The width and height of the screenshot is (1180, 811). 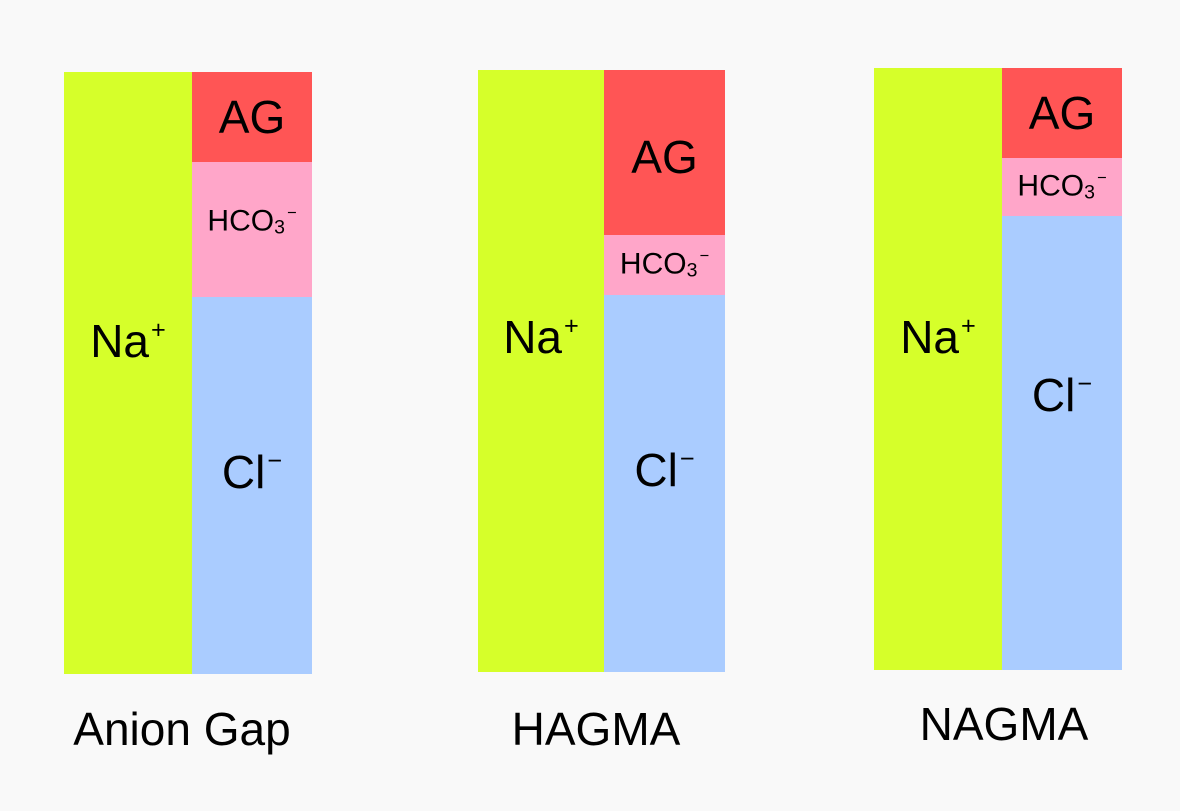 What do you see at coordinates (1004, 724) in the screenshot?
I see `panel-title-nagma: NAGMA` at bounding box center [1004, 724].